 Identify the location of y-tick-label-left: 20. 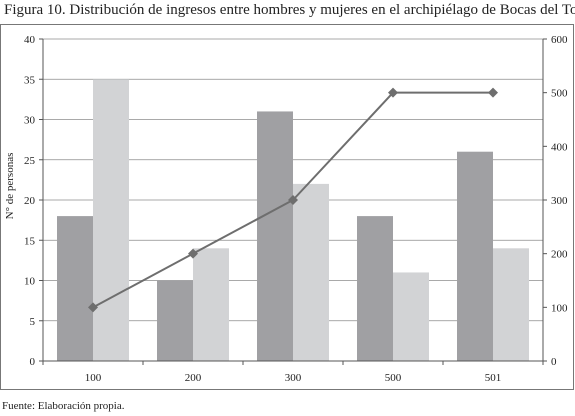
(30, 201).